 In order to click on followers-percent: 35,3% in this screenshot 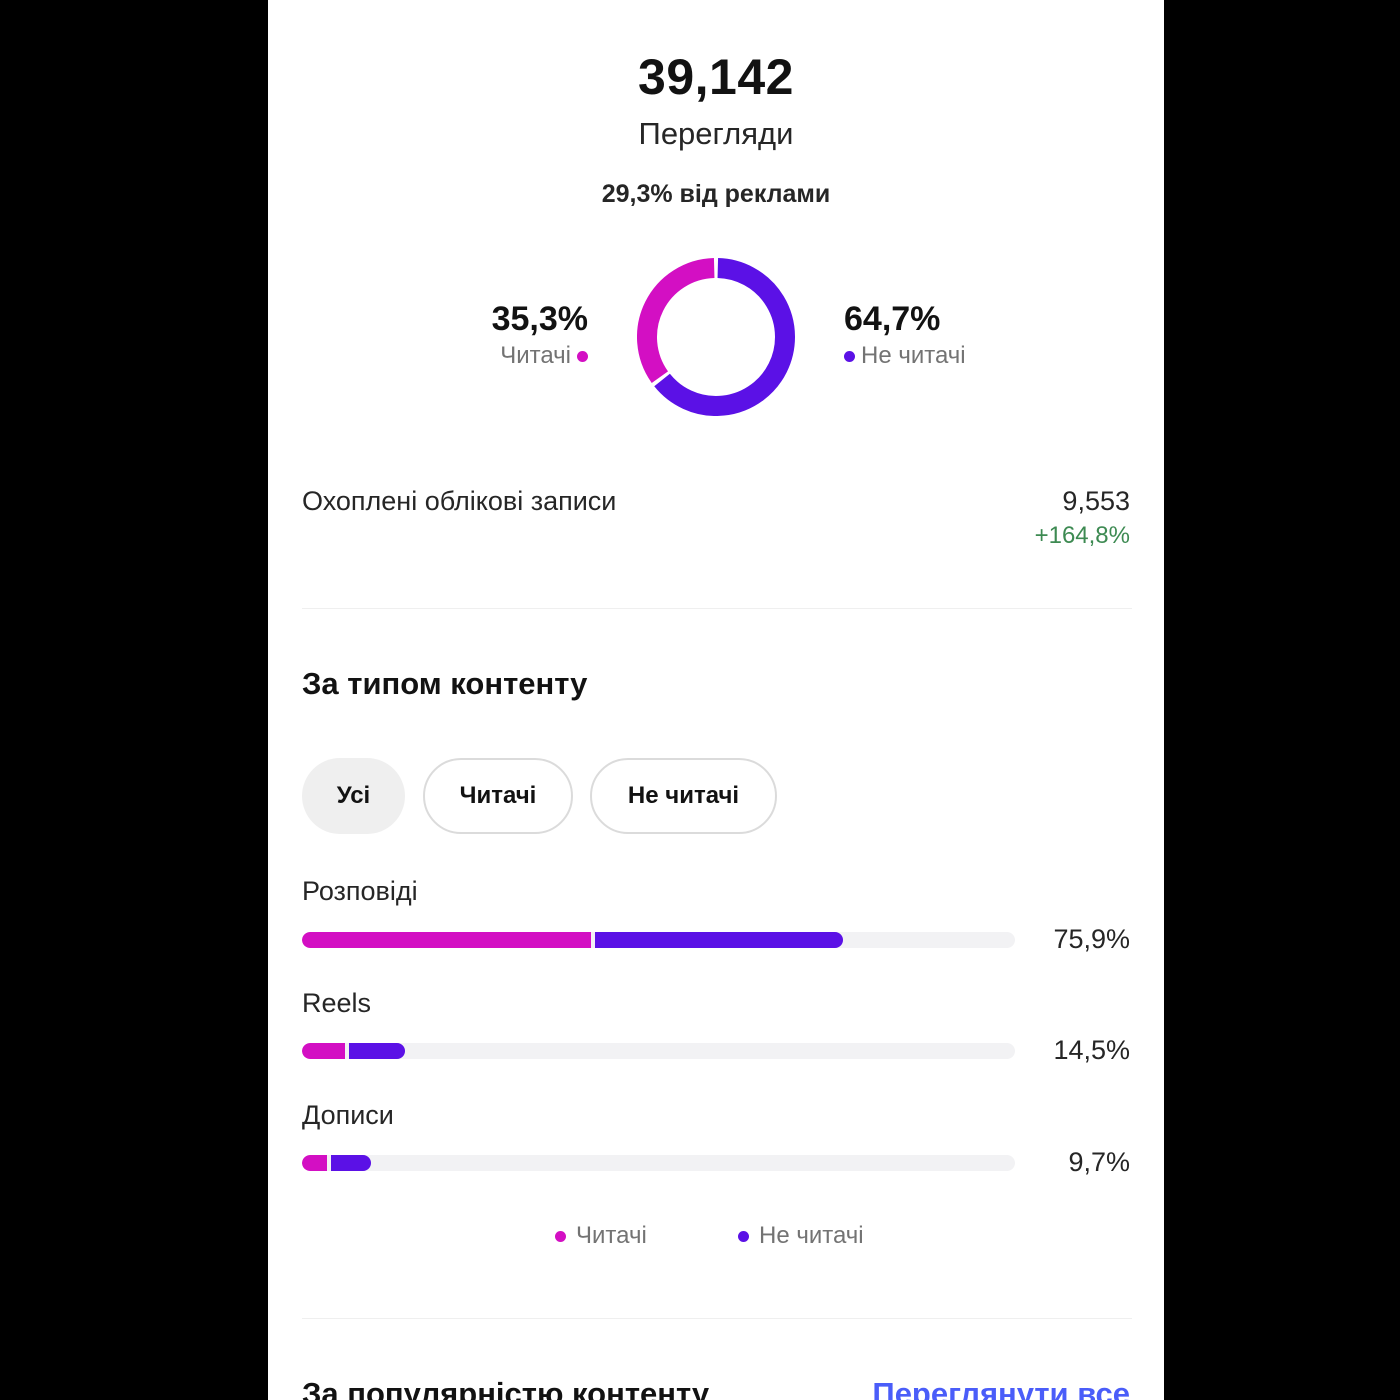, I will do `click(539, 319)`.